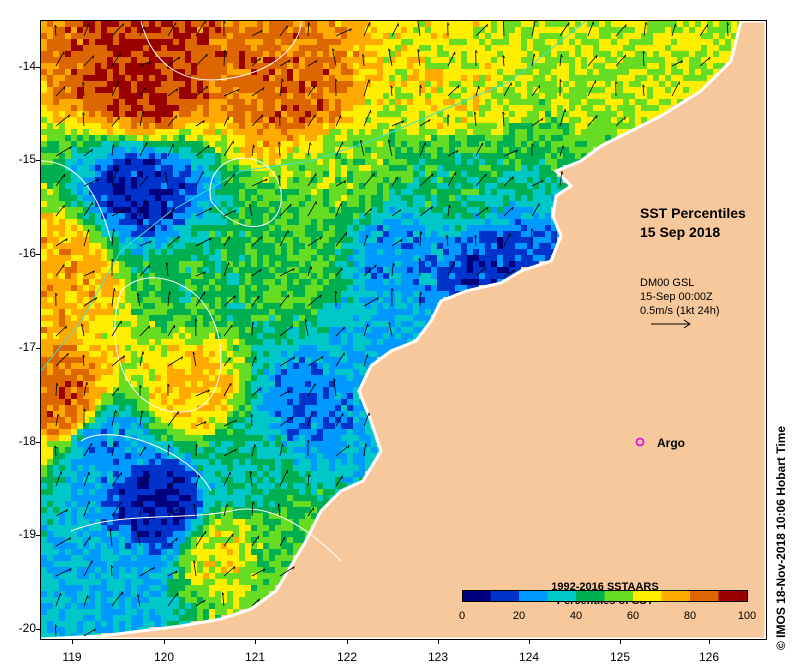  I want to click on colorbar-label: 20, so click(519, 616).